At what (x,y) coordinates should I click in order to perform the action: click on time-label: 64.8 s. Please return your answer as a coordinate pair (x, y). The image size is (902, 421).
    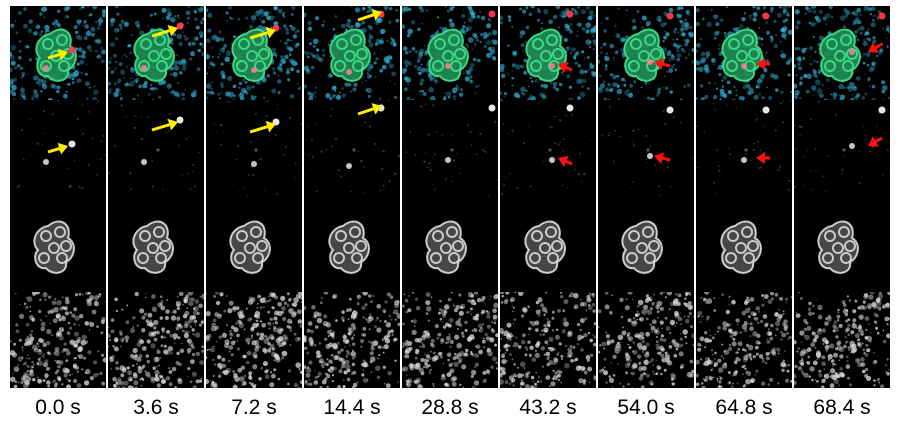
    Looking at the image, I should click on (744, 407).